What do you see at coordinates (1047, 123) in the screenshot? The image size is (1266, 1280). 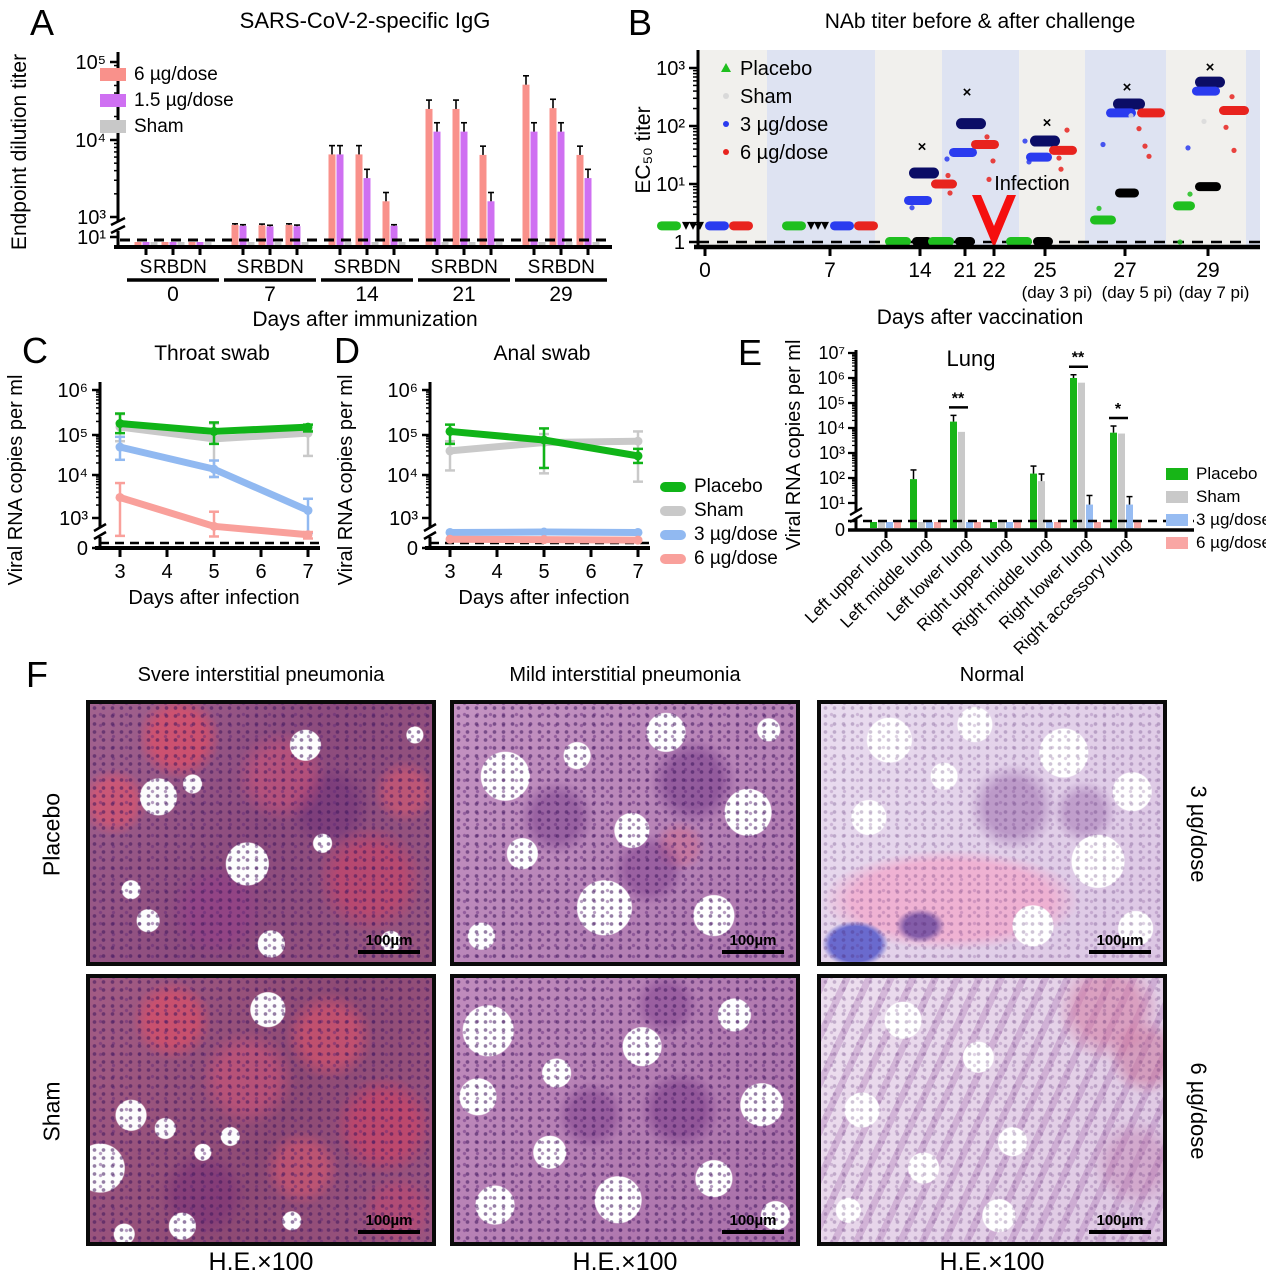 I see `outlier-x-mark: ×` at bounding box center [1047, 123].